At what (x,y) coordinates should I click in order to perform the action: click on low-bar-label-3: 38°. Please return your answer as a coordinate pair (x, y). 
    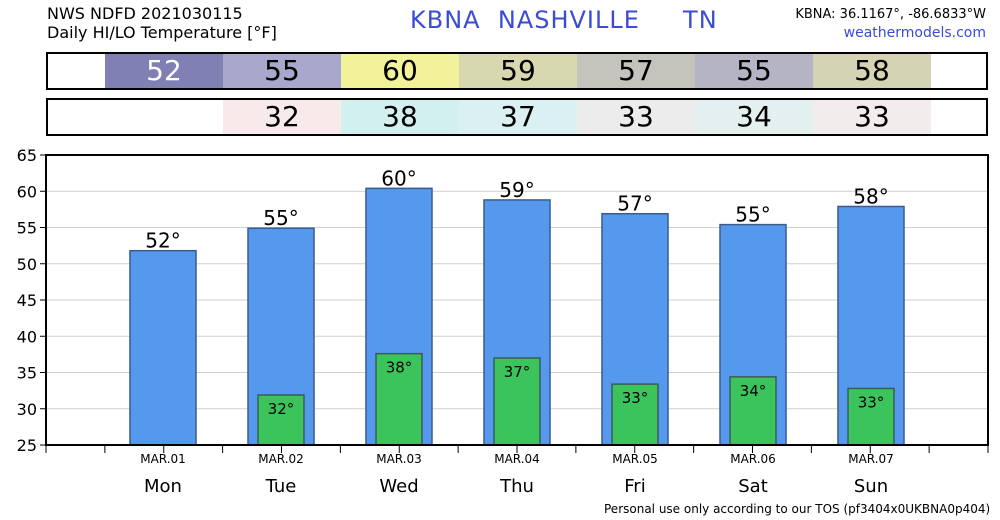
    Looking at the image, I should click on (399, 368).